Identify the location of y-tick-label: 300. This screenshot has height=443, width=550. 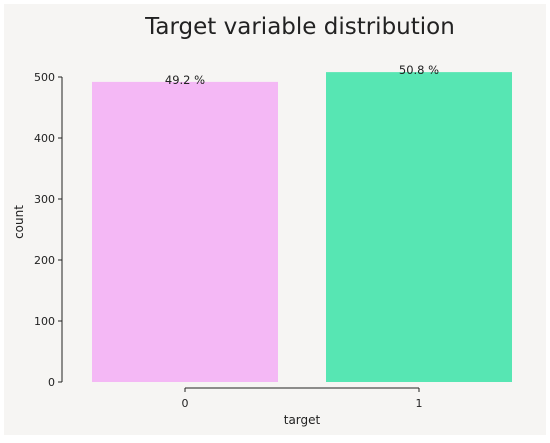
(44, 199).